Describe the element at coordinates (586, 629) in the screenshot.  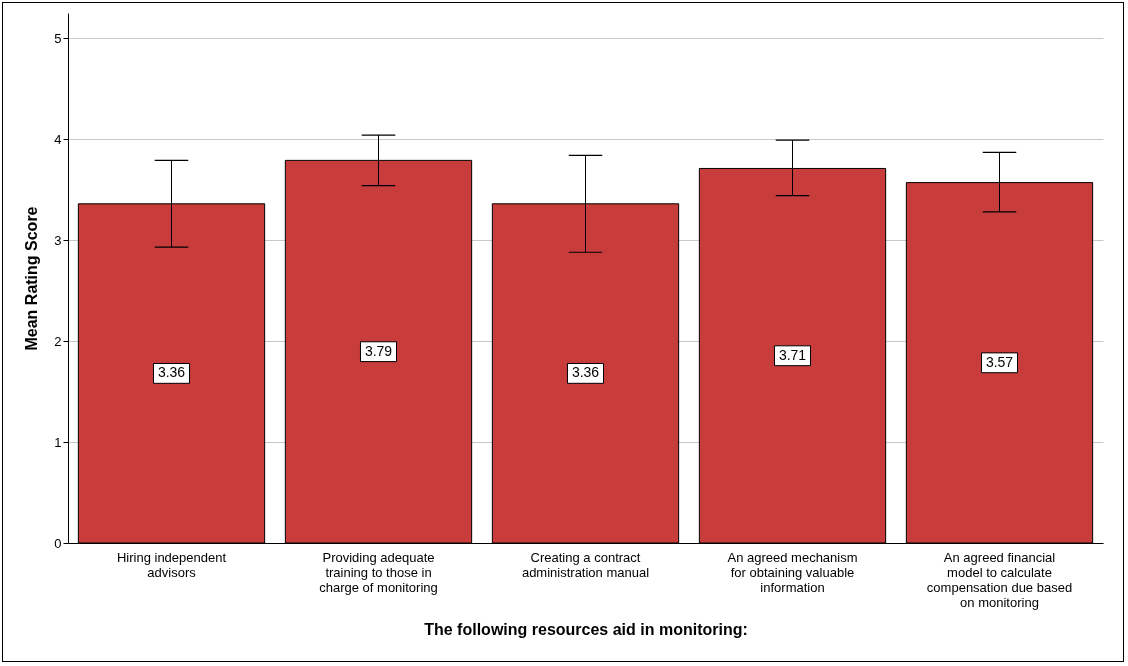
I see `x-axis-title: The following resources aid in monitoring:` at that location.